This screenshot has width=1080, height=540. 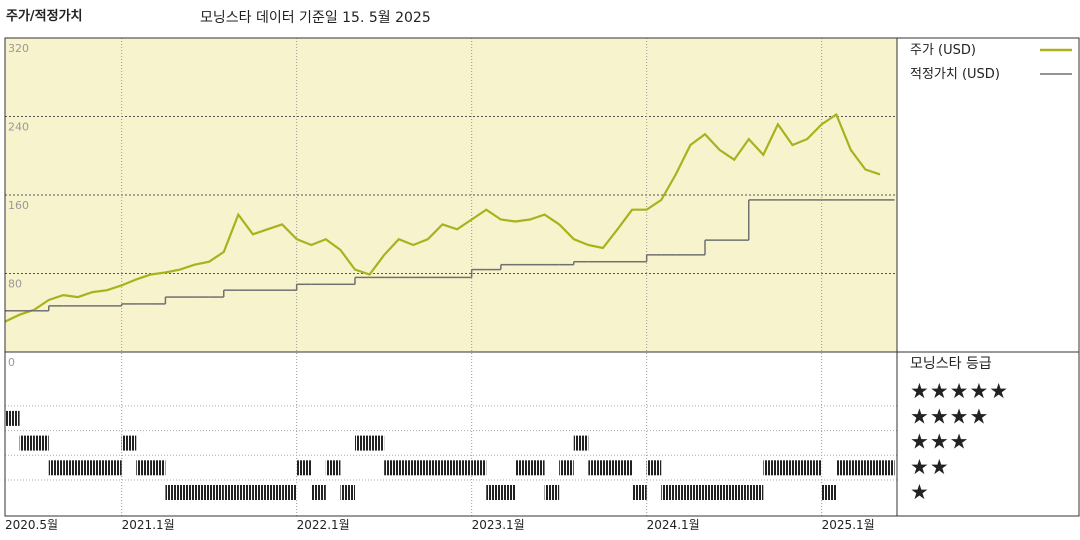 I want to click on ratings-title: 모닝스타 등급, so click(x=951, y=364).